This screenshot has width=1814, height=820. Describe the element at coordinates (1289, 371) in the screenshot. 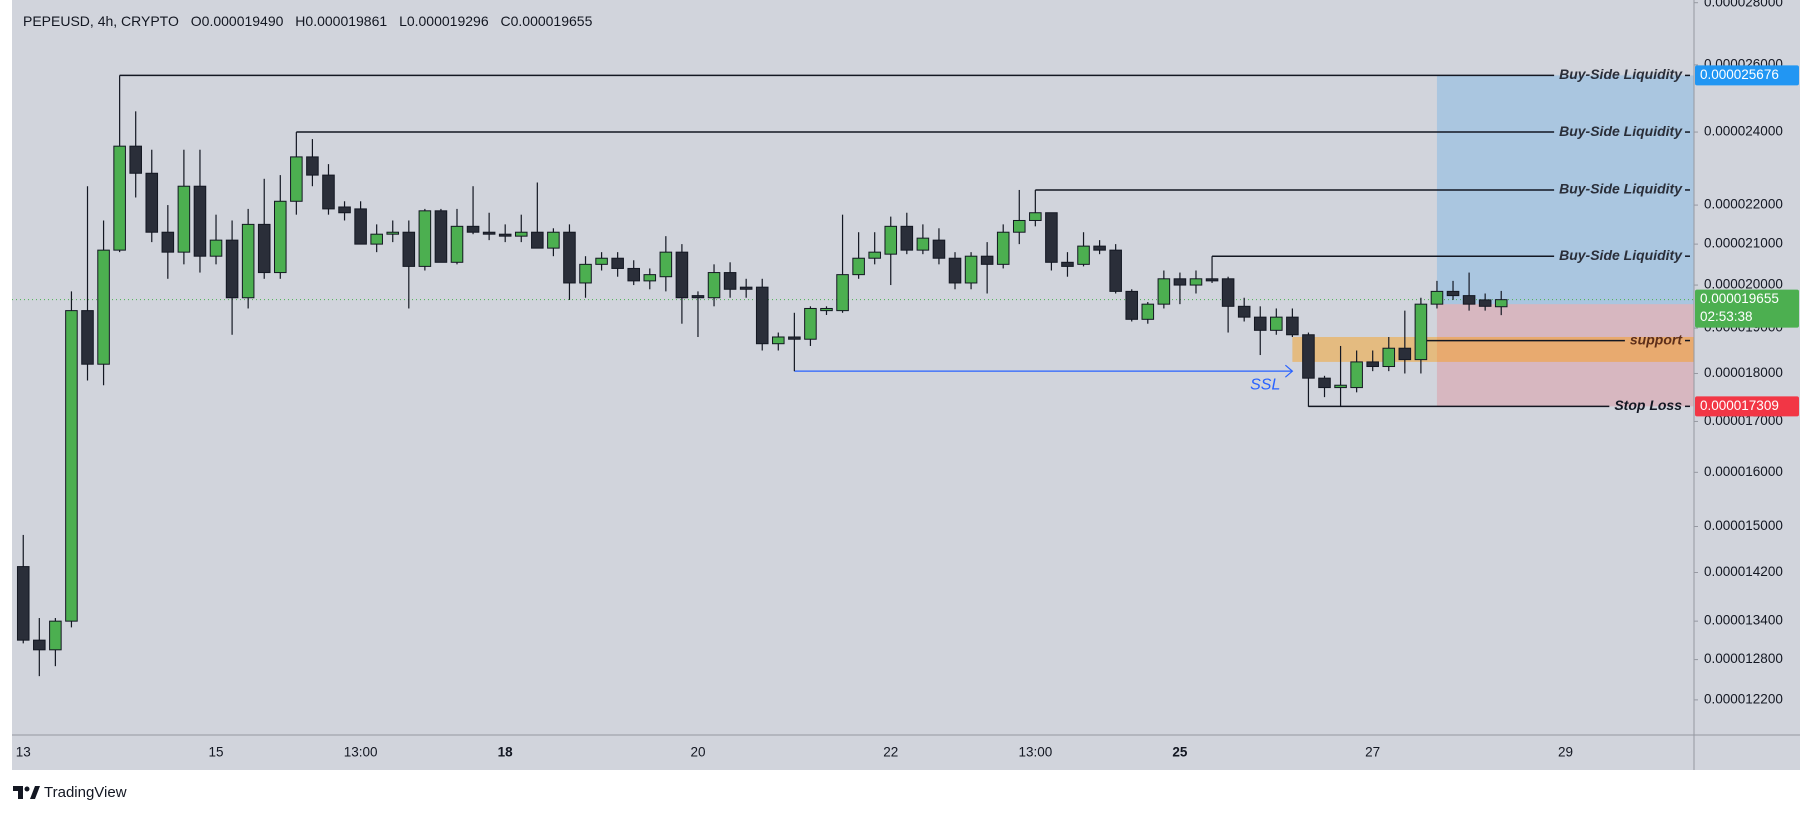

I see `ssl-arrowhead` at that location.